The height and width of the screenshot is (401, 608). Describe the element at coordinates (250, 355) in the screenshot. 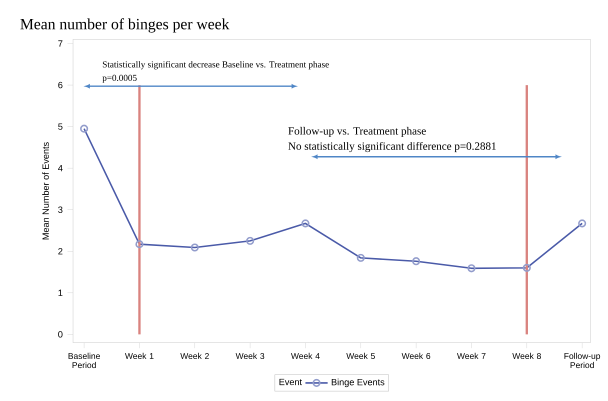

I see `x-tick-label: Week 3` at that location.